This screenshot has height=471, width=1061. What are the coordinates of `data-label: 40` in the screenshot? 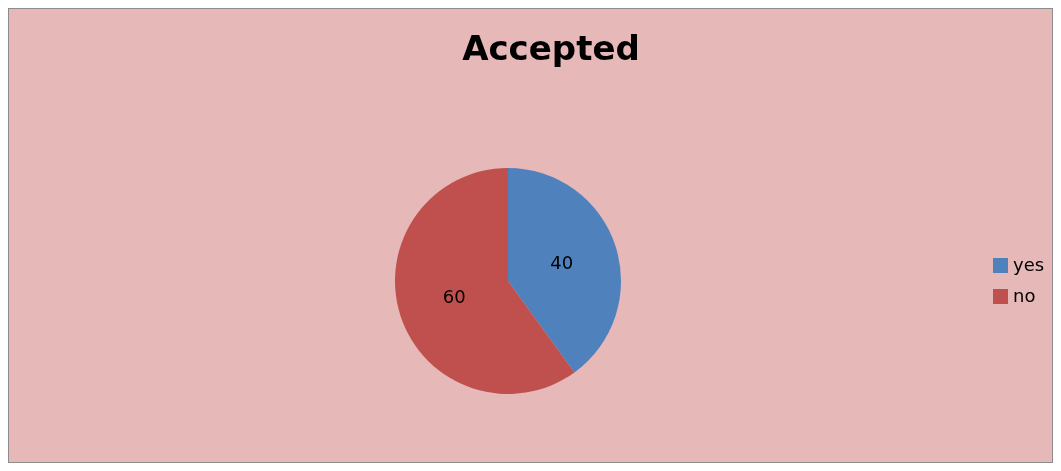 It's located at (562, 262).